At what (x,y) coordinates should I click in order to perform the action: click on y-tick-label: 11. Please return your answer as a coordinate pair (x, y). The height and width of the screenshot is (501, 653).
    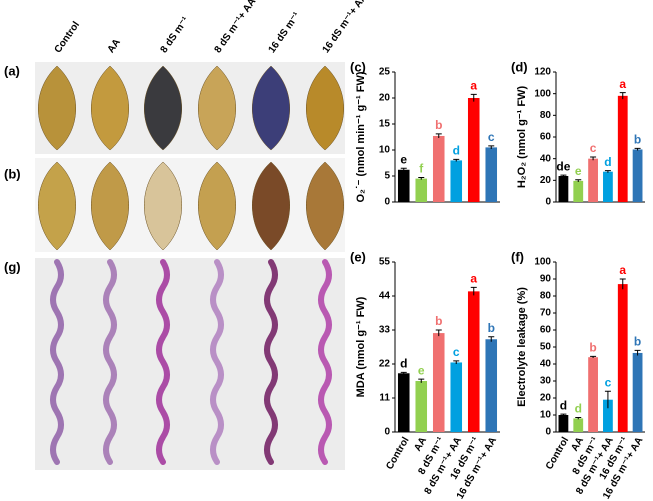
    Looking at the image, I should click on (384, 398).